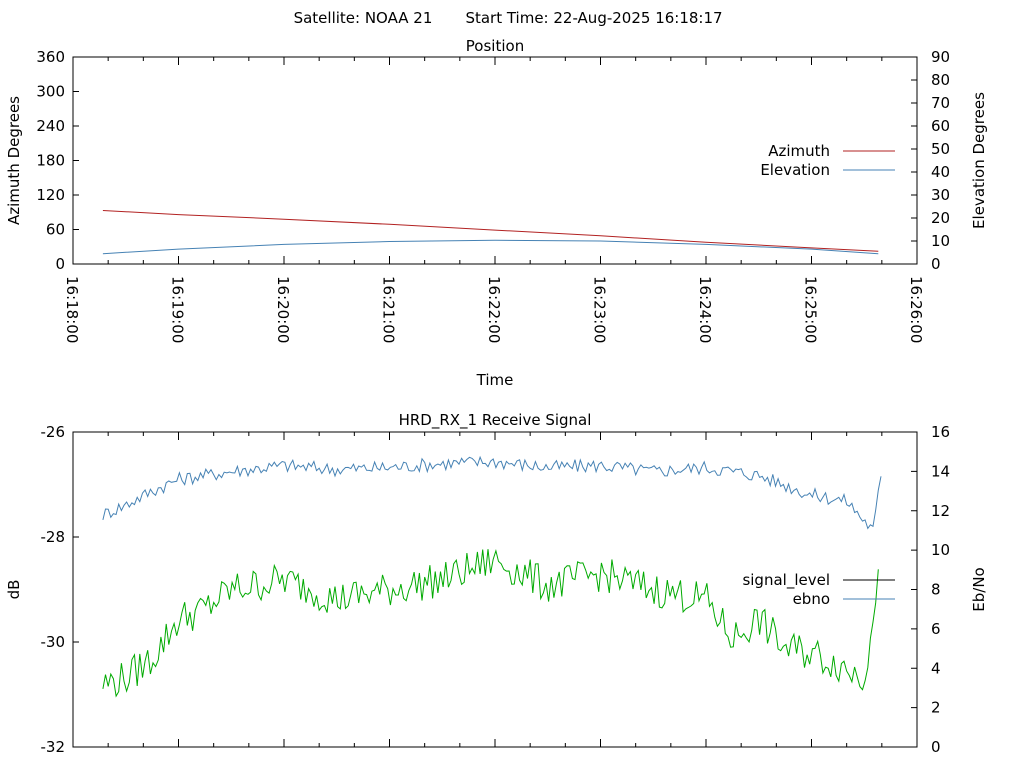  I want to click on azimuth-series-line, so click(490, 231).